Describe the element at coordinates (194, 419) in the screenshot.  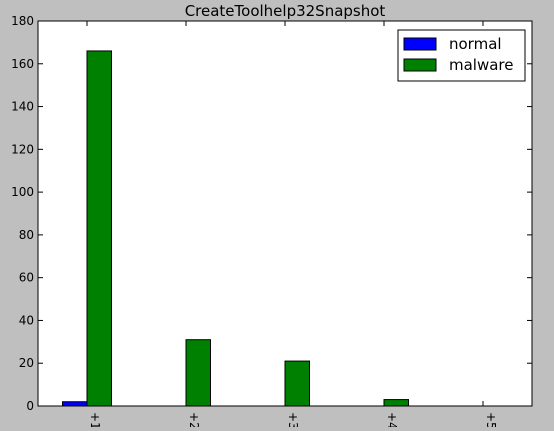
I see `x-tick-label: +2` at that location.